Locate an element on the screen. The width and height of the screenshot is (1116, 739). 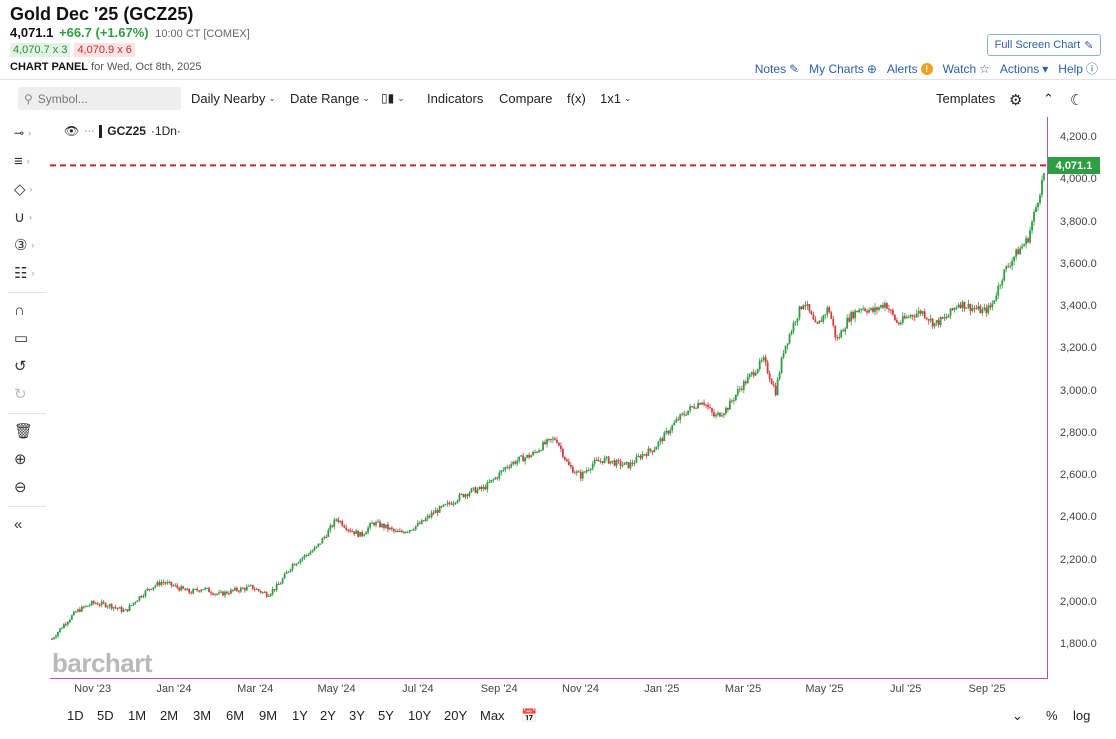
indicators-button: Indicators is located at coordinates (455, 98).